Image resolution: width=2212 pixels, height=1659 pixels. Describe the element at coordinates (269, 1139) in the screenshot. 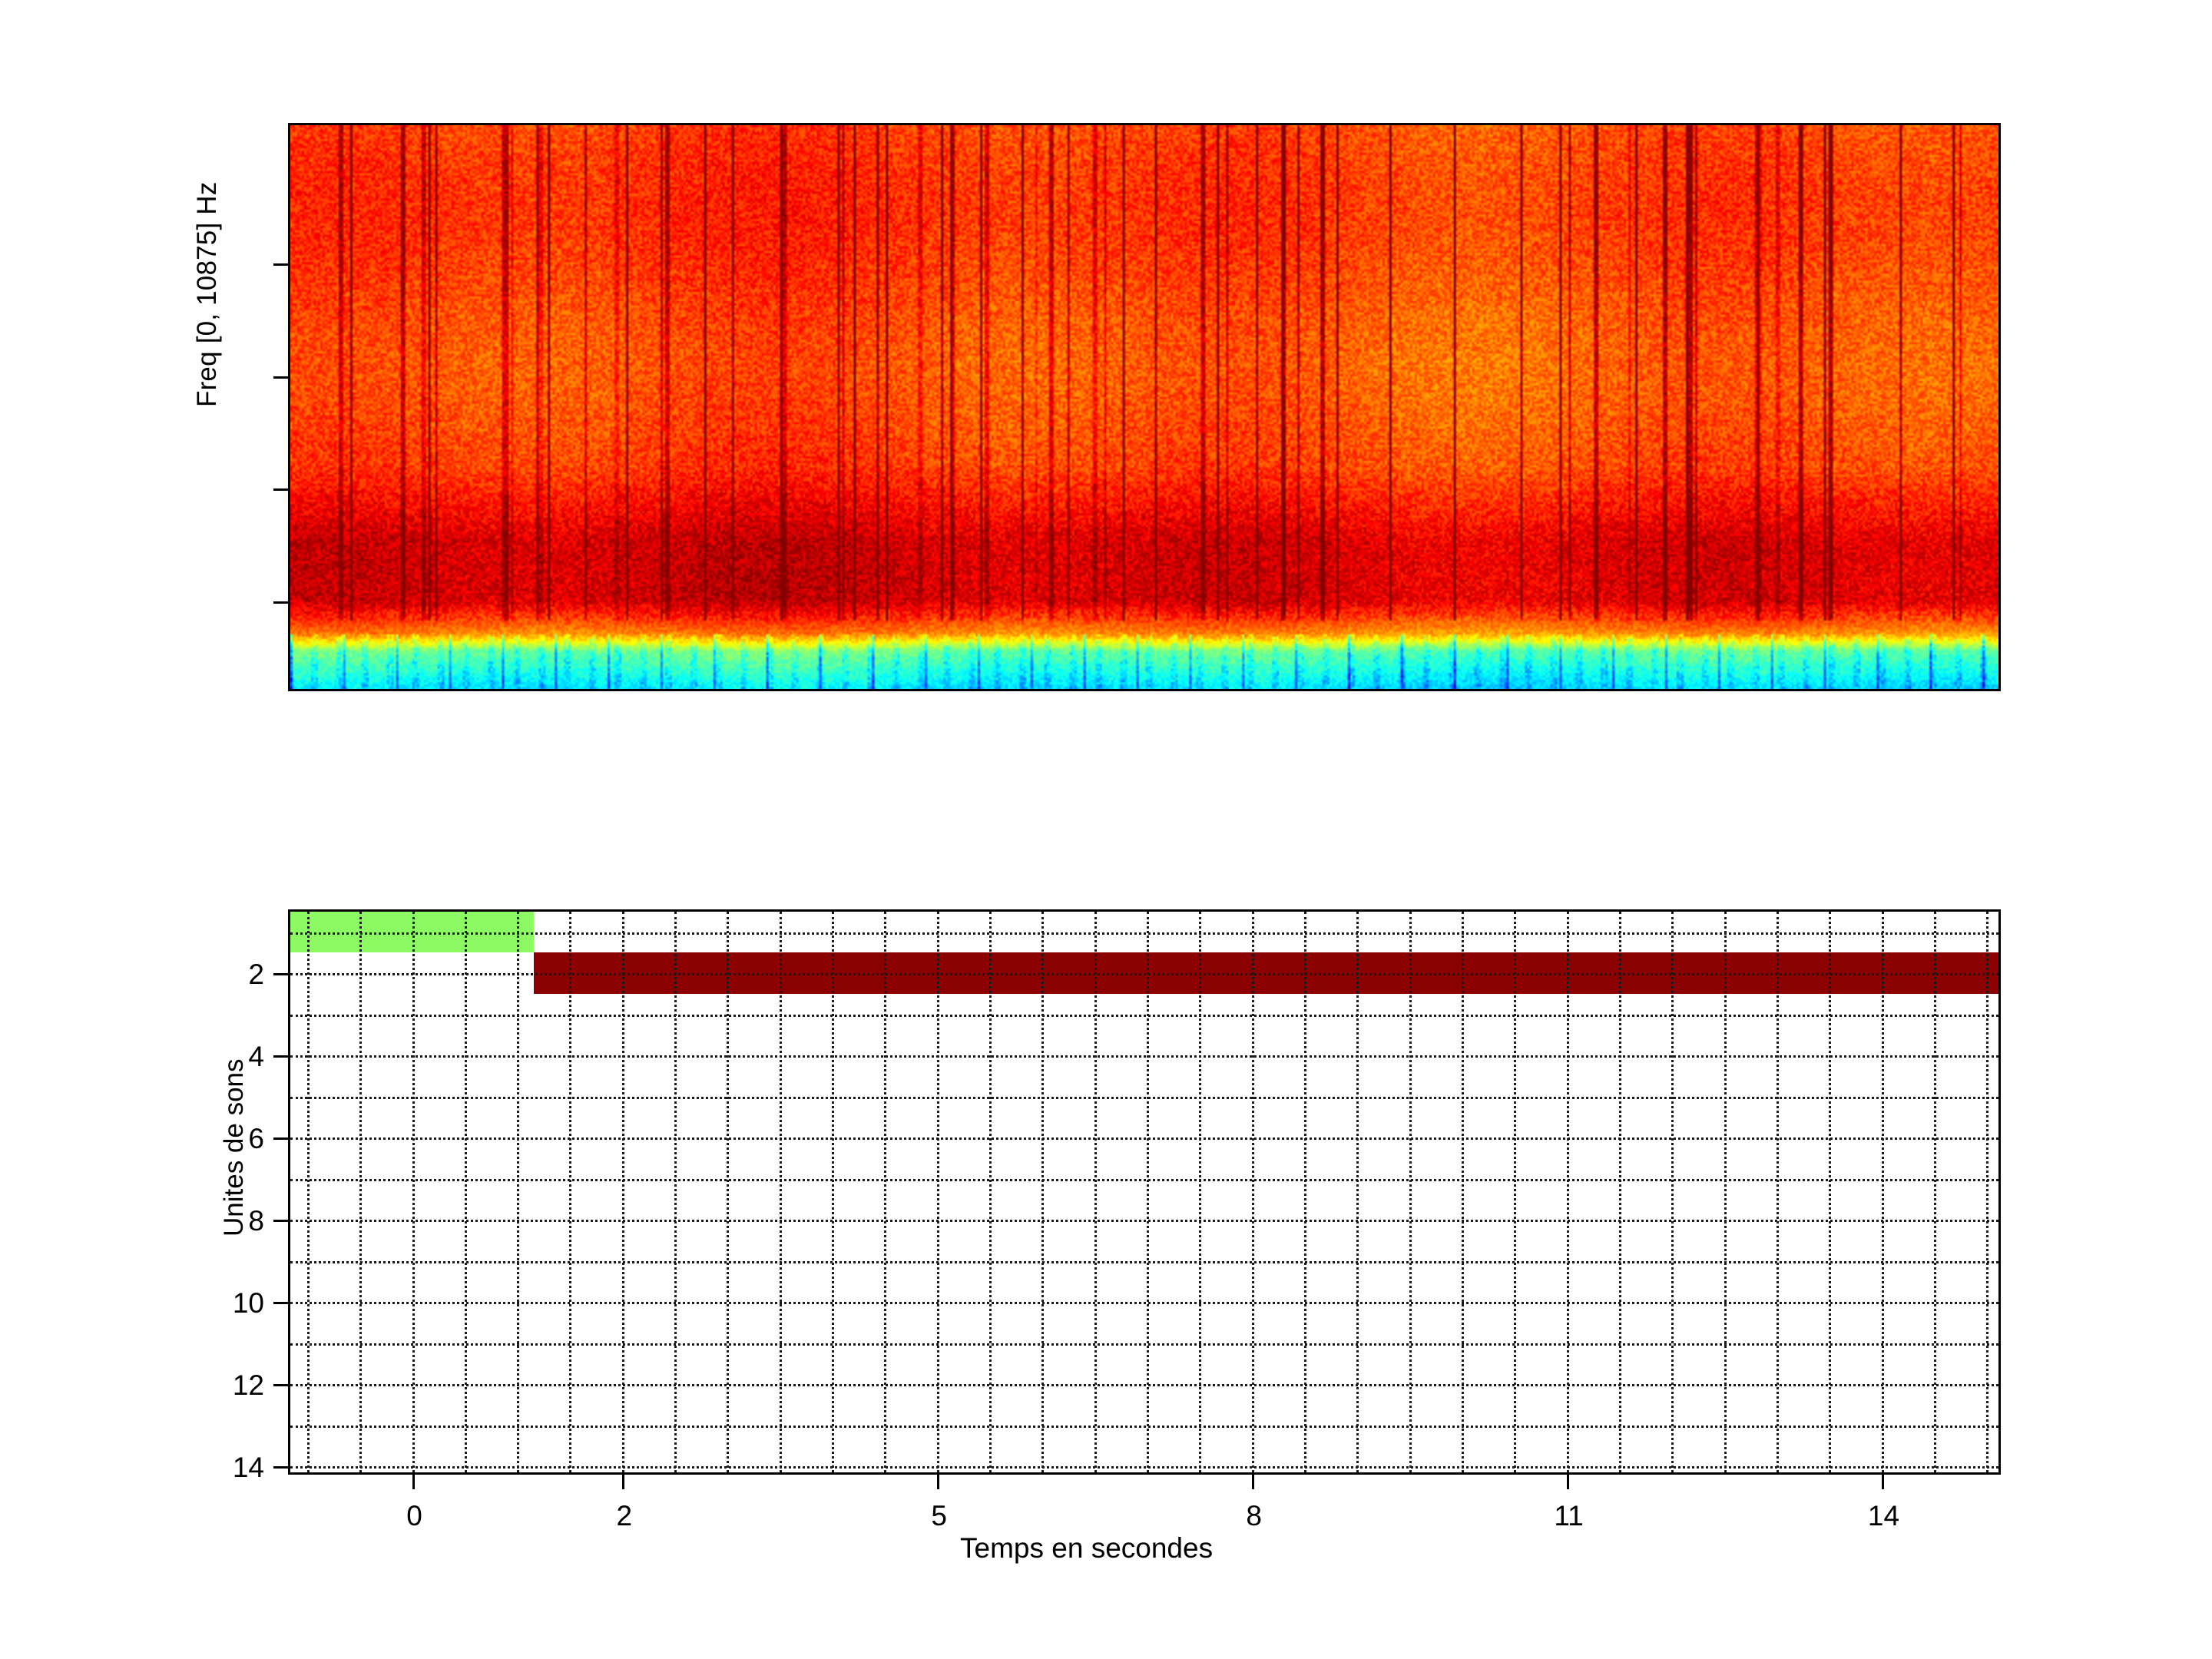

I see `segmentation-ytick-6: 6` at that location.